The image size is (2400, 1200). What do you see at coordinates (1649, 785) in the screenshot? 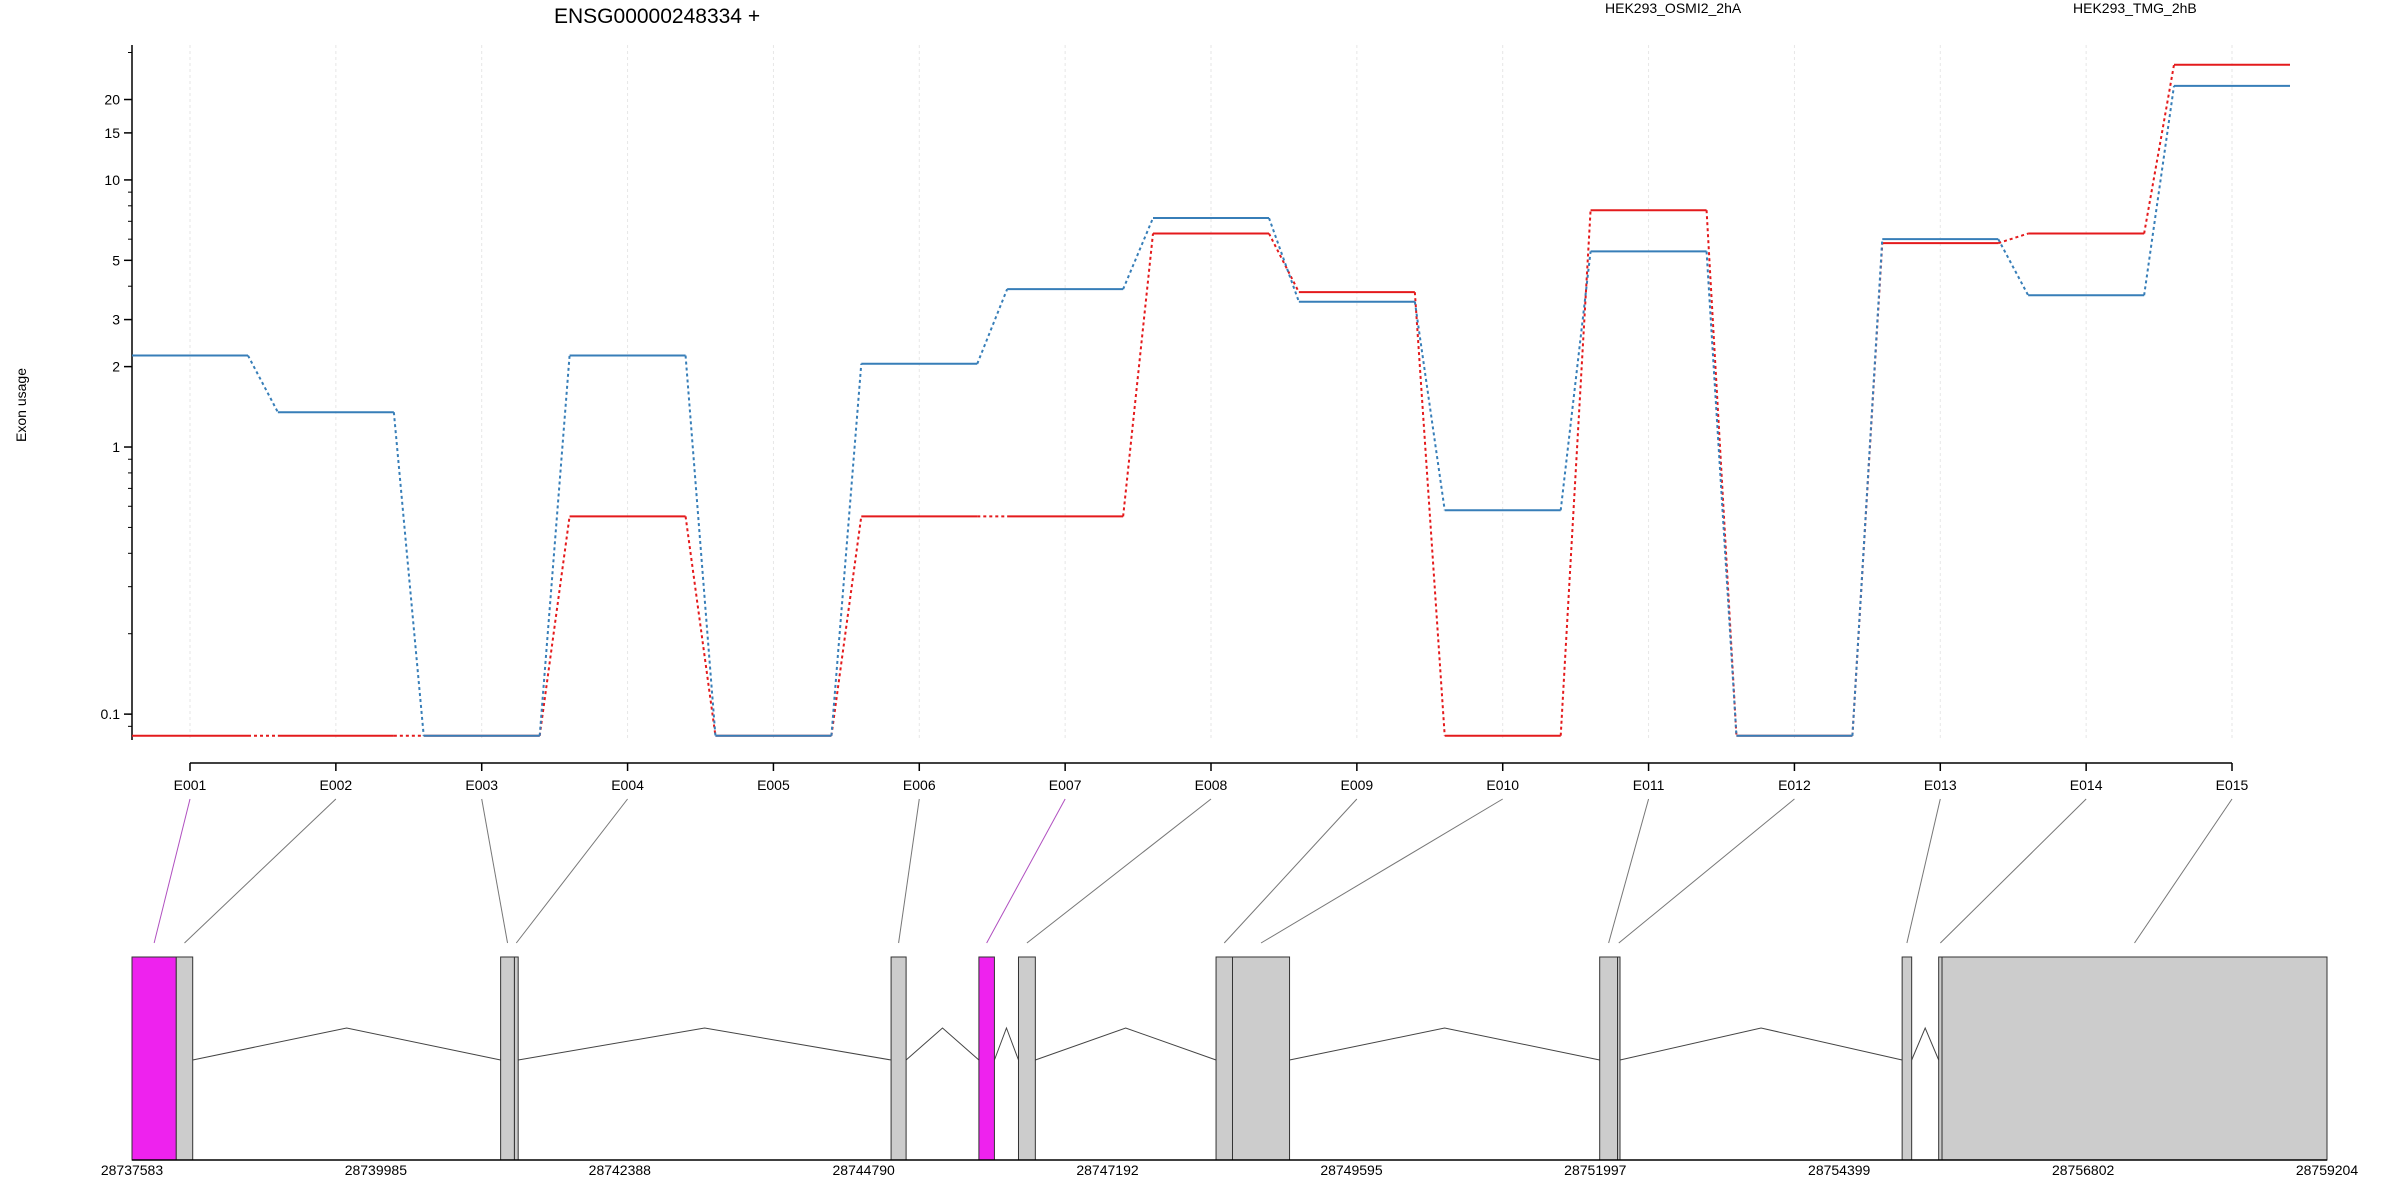
I see `exon-label-E011: E011` at bounding box center [1649, 785].